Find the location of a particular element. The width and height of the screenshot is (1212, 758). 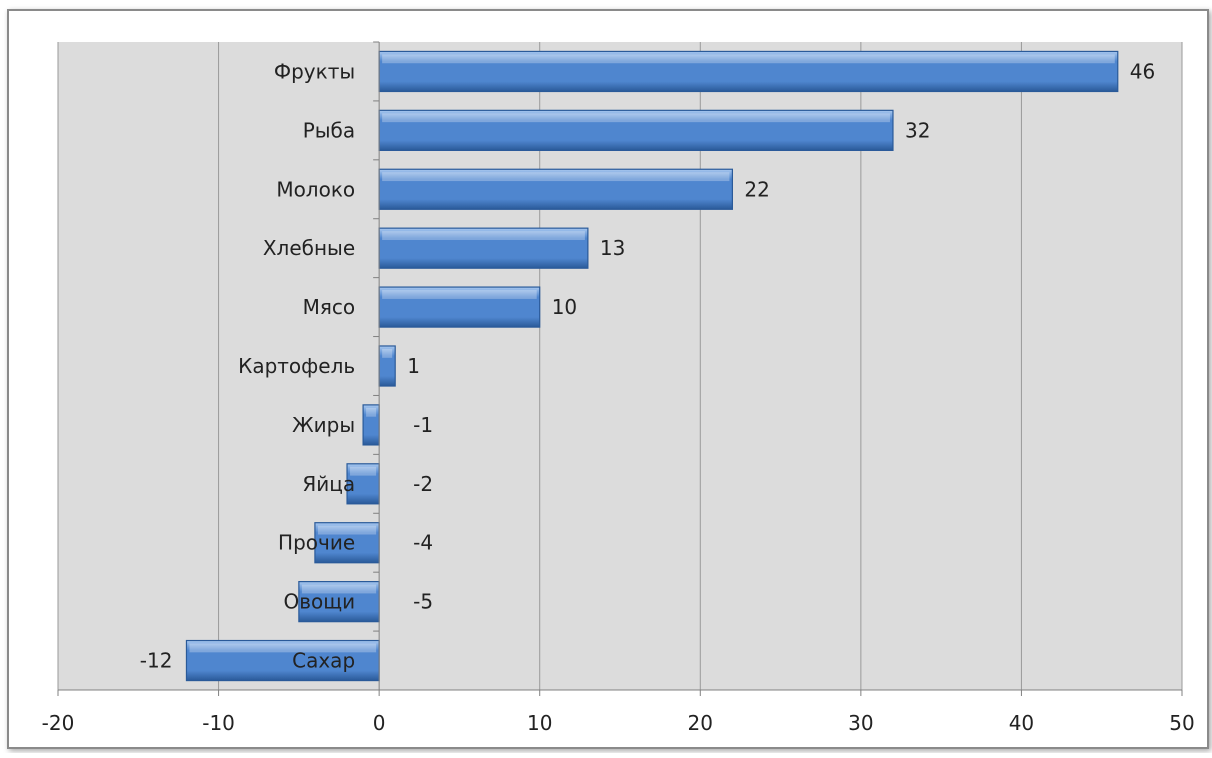

data-label: 46 is located at coordinates (1142, 71).